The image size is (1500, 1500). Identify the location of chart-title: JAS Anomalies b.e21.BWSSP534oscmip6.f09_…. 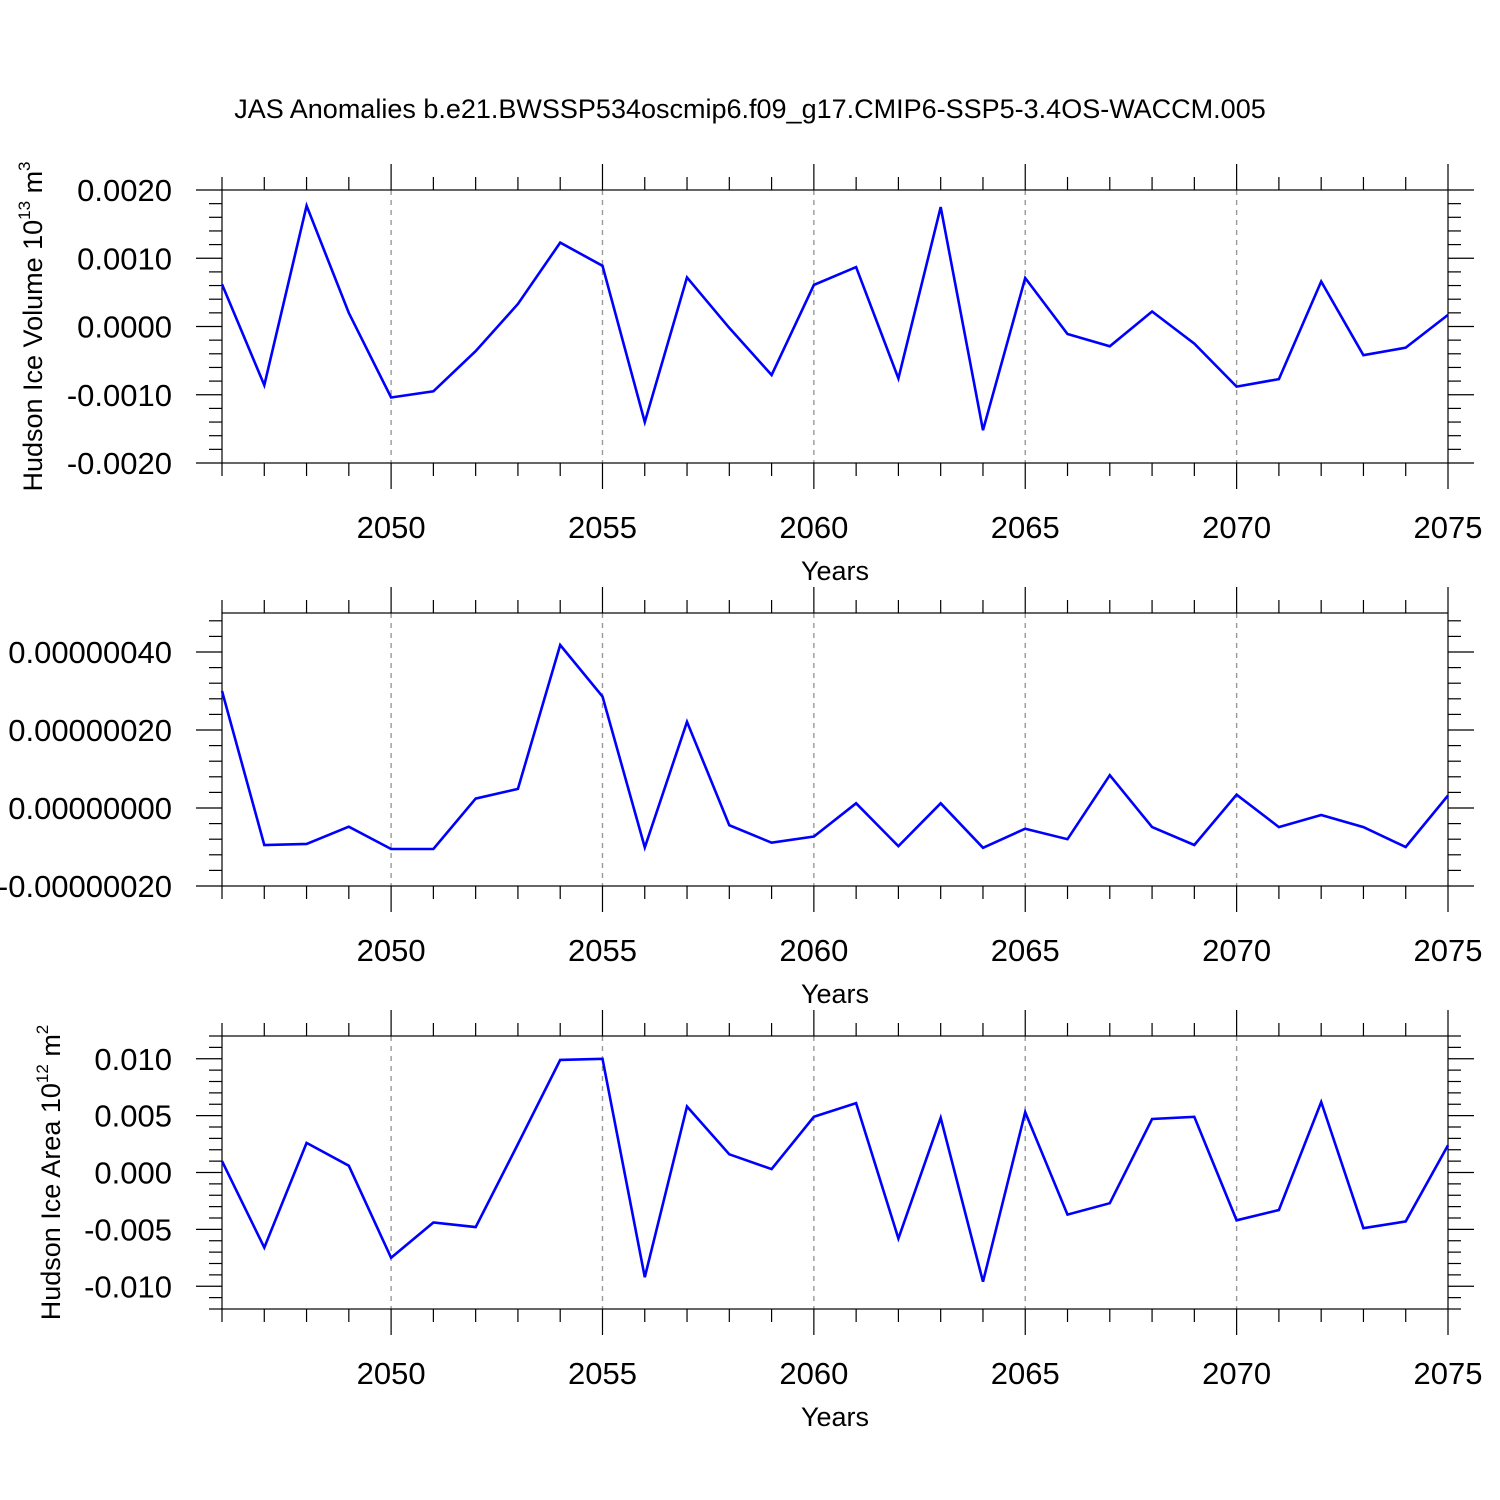
(749, 109).